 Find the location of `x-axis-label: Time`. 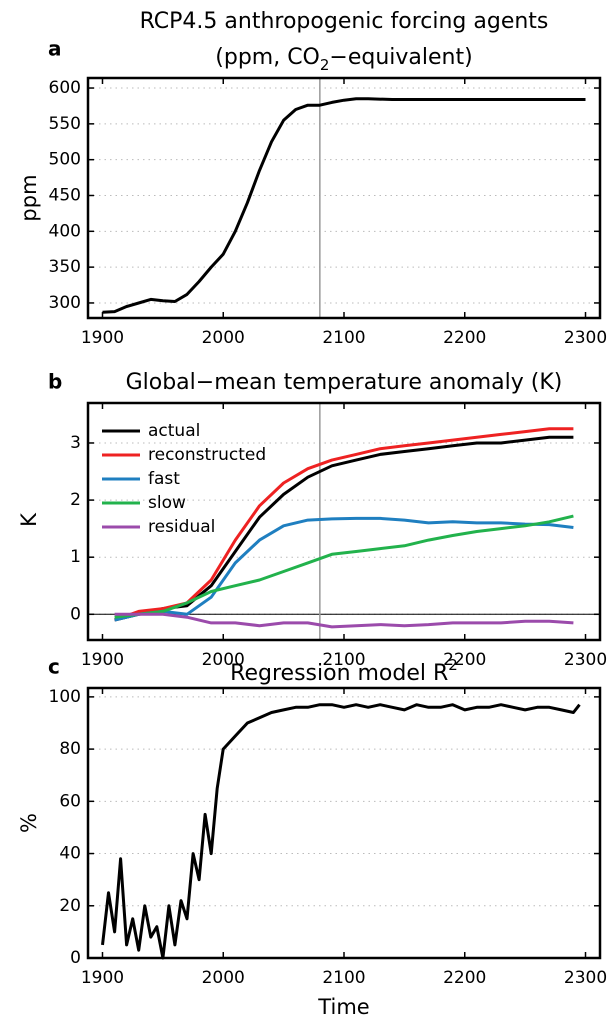

x-axis-label: Time is located at coordinates (343, 1007).